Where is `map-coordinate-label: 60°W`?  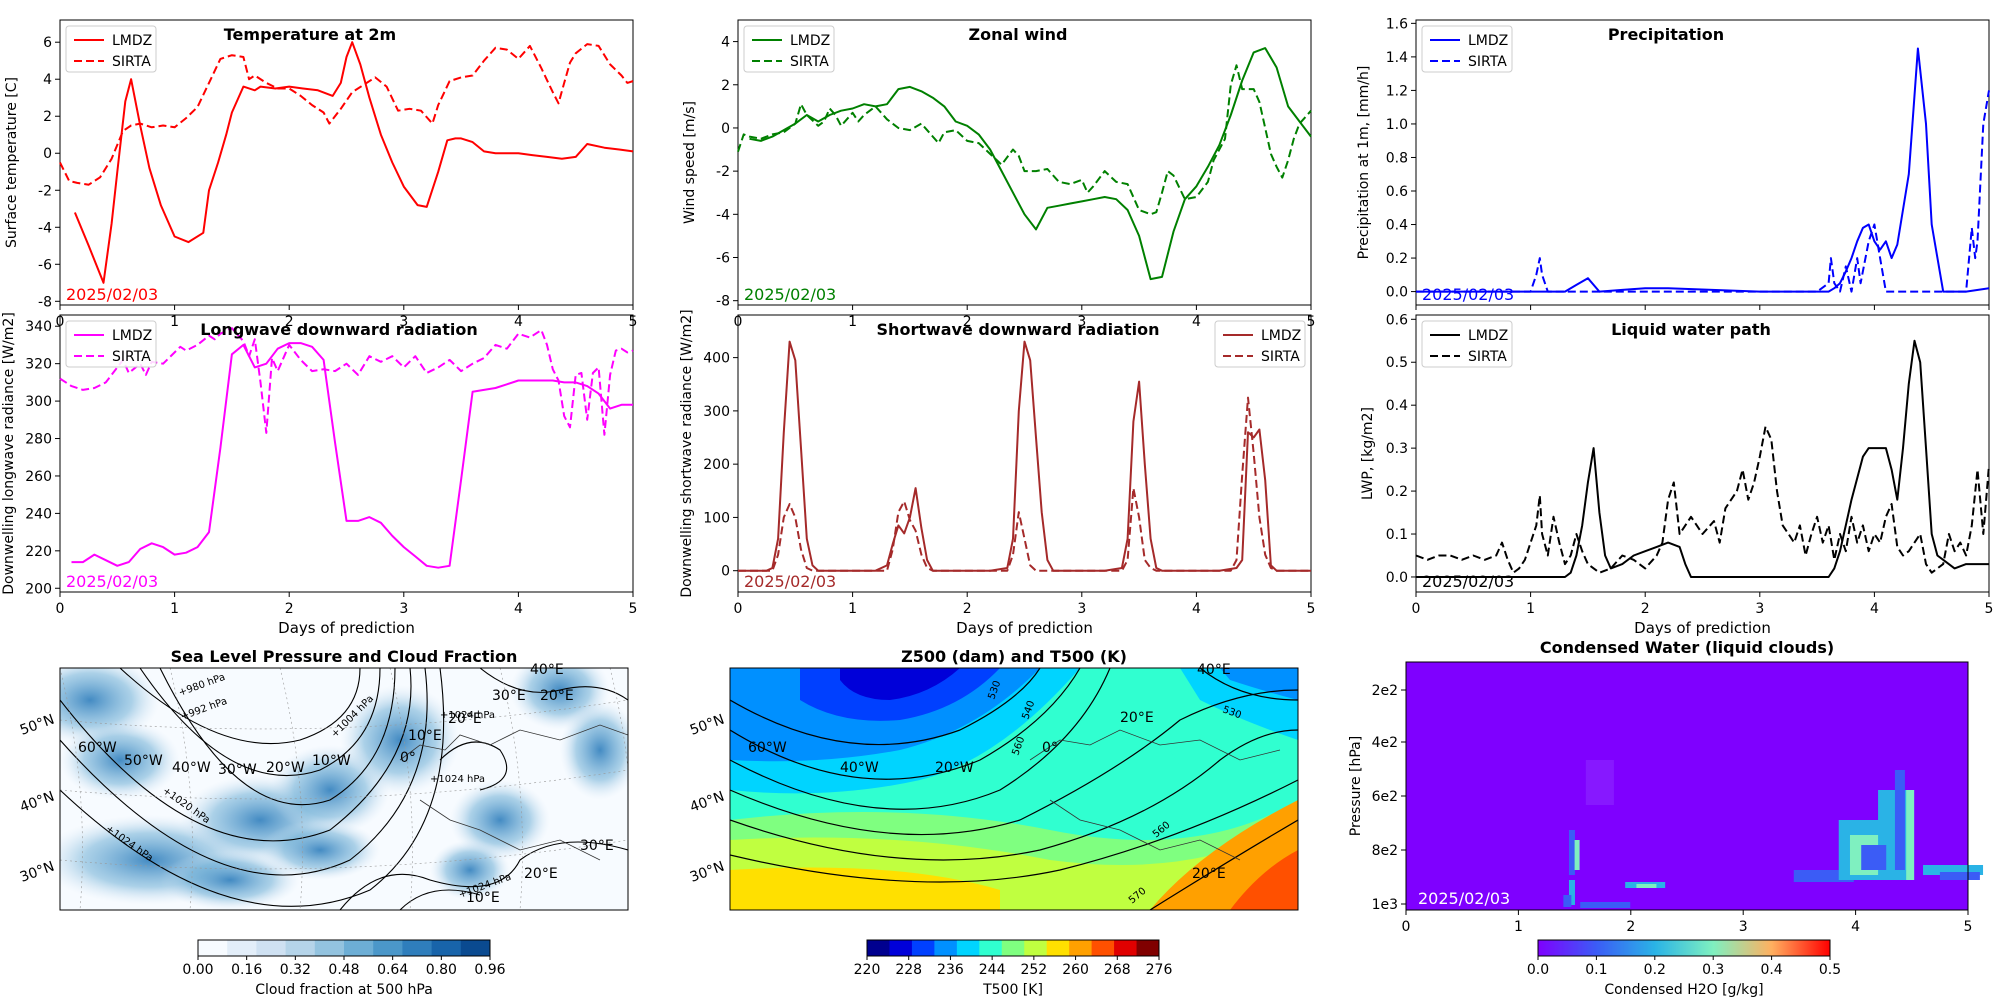 map-coordinate-label: 60°W is located at coordinates (97, 748).